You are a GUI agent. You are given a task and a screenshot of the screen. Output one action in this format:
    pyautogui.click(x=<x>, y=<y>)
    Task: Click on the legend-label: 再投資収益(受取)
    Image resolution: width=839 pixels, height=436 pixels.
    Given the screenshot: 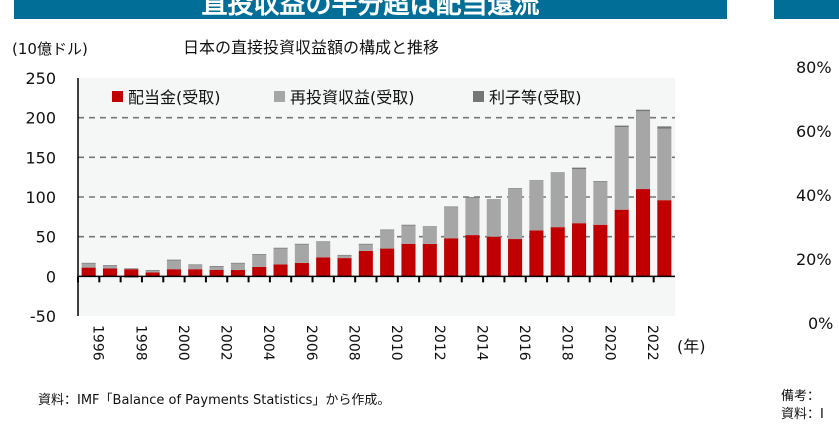 What is the action you would take?
    pyautogui.click(x=352, y=97)
    